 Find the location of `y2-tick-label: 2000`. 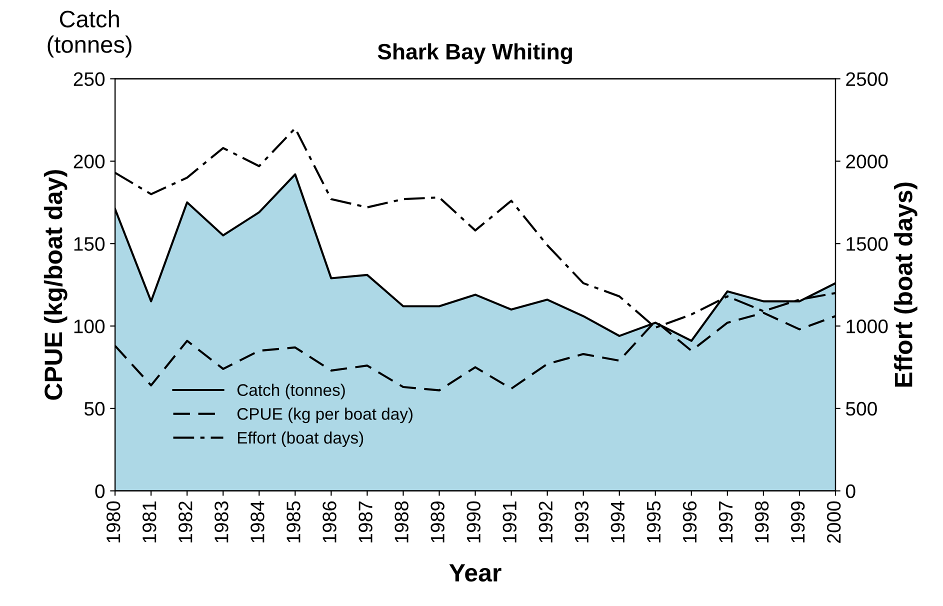

y2-tick-label: 2000 is located at coordinates (867, 161).